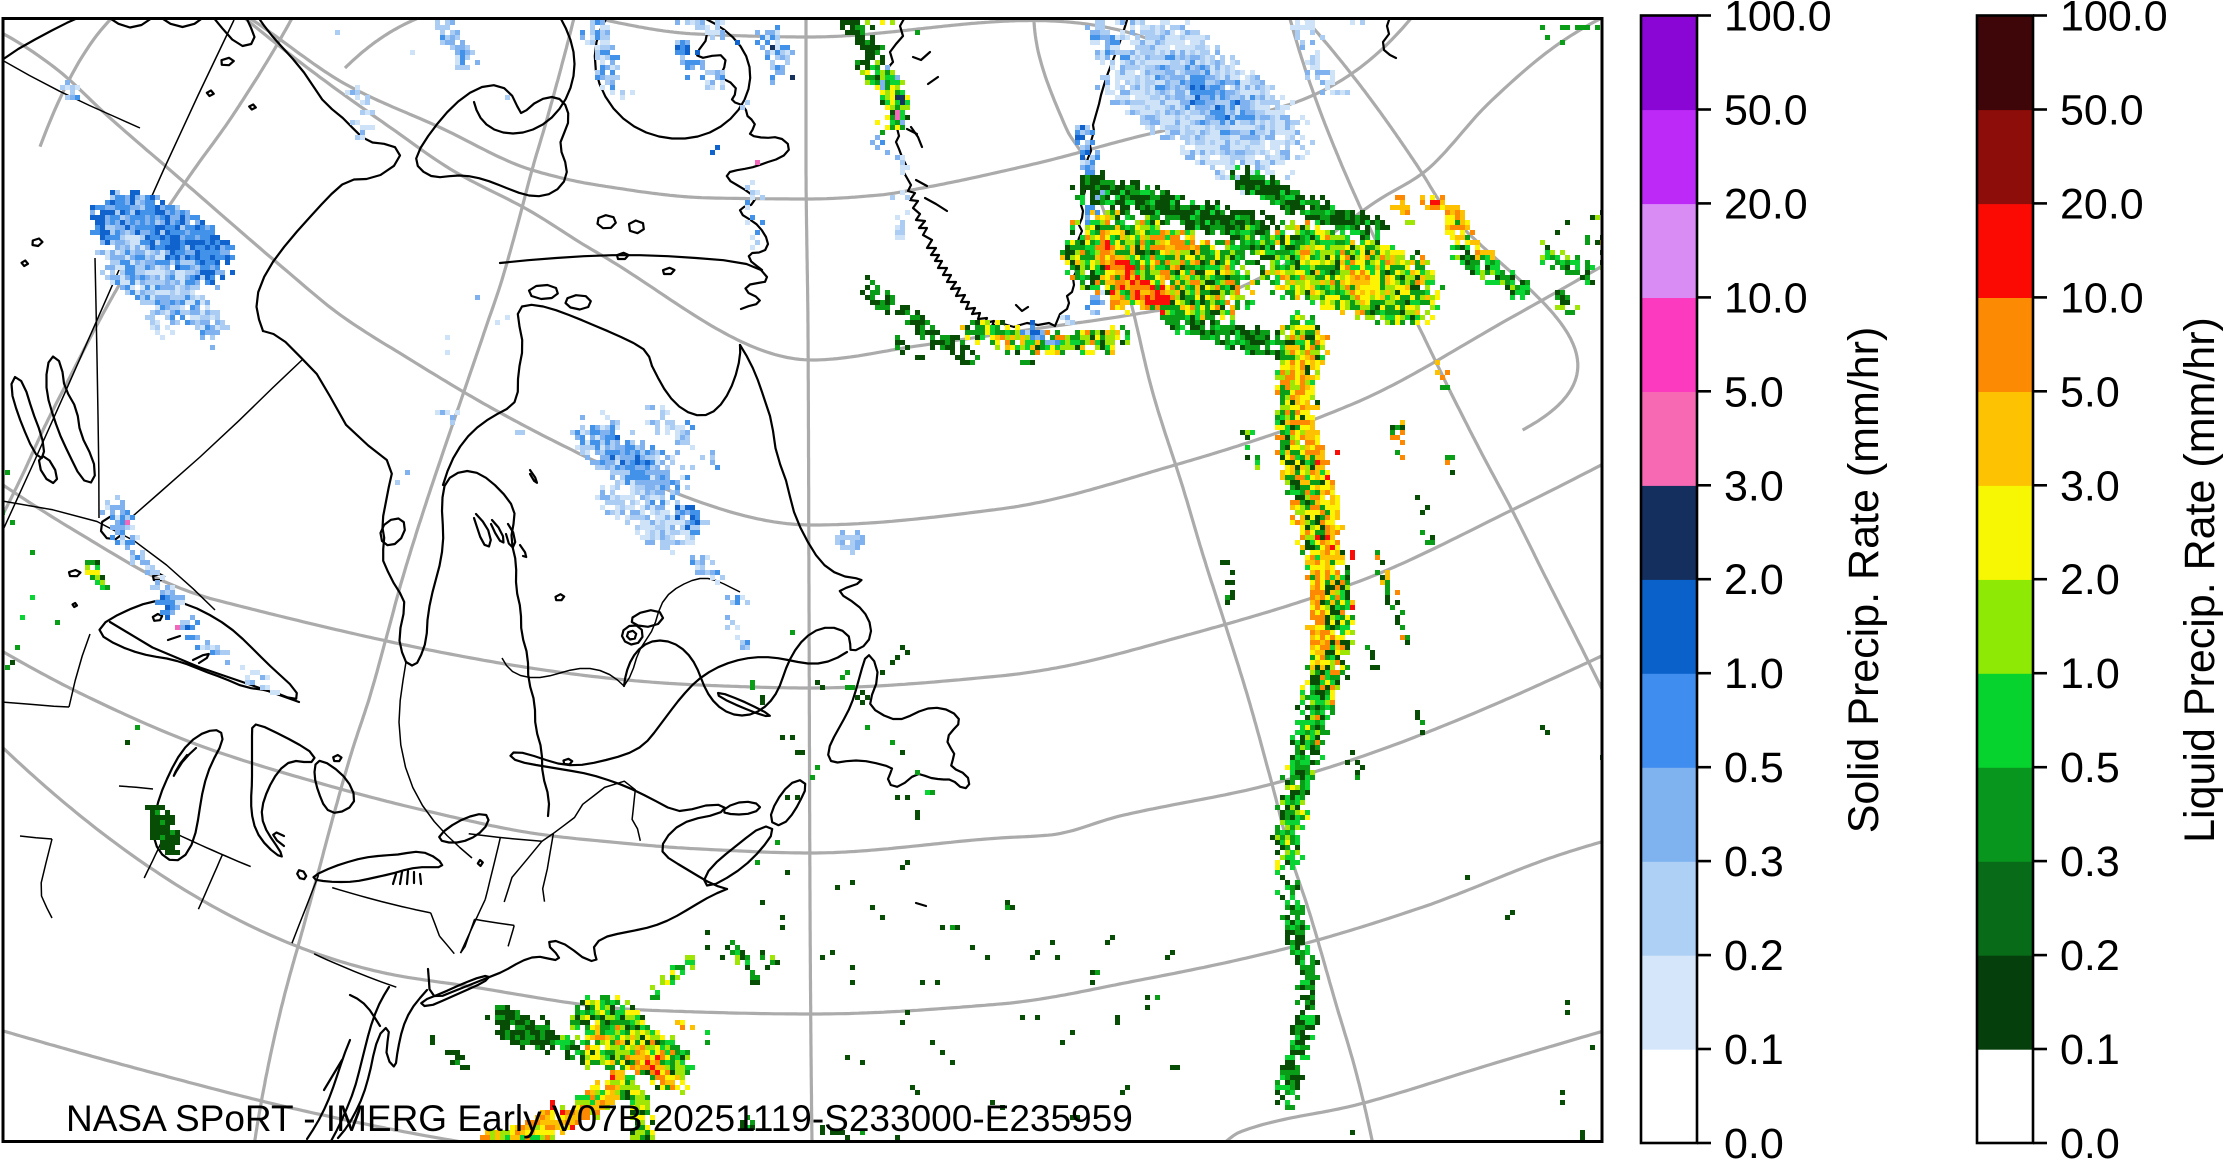  Describe the element at coordinates (2200, 580) in the screenshot. I see `svg-text: Liquid Precip. Rate (mm/hr)` at that location.